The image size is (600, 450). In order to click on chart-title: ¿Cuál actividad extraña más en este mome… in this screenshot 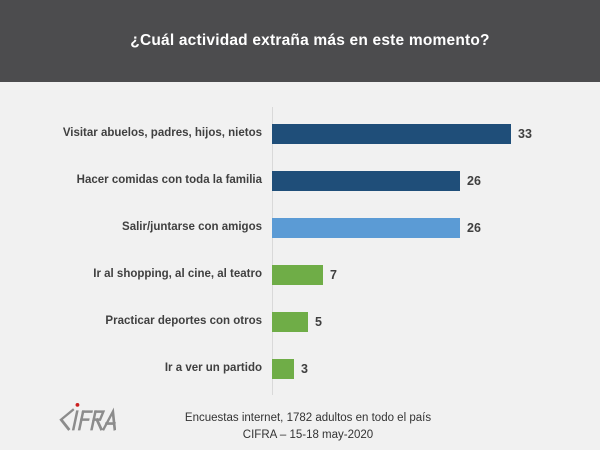, I will do `click(310, 40)`.